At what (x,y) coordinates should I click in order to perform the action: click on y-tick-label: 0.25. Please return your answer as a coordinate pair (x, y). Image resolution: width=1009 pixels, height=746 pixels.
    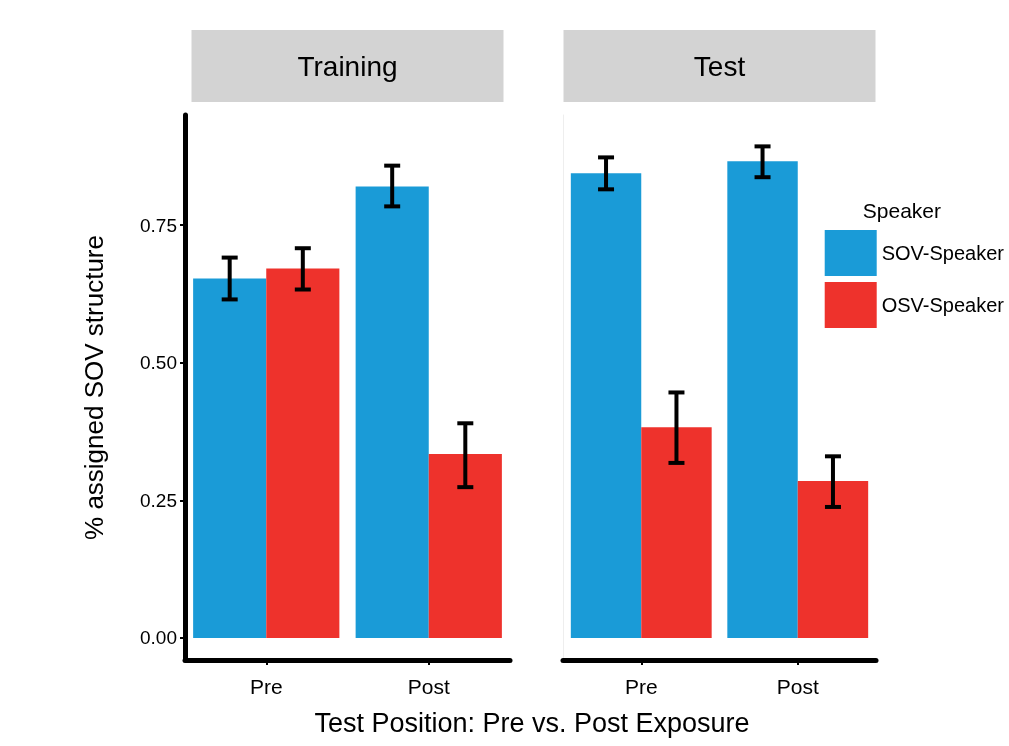
    Looking at the image, I should click on (158, 500).